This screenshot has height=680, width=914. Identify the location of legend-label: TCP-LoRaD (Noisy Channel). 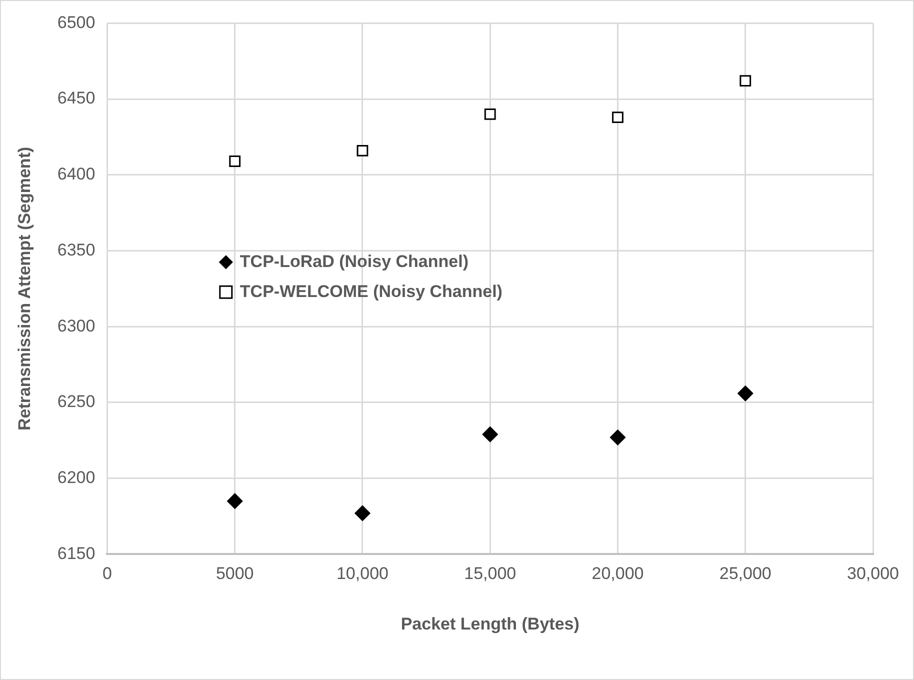
(354, 261).